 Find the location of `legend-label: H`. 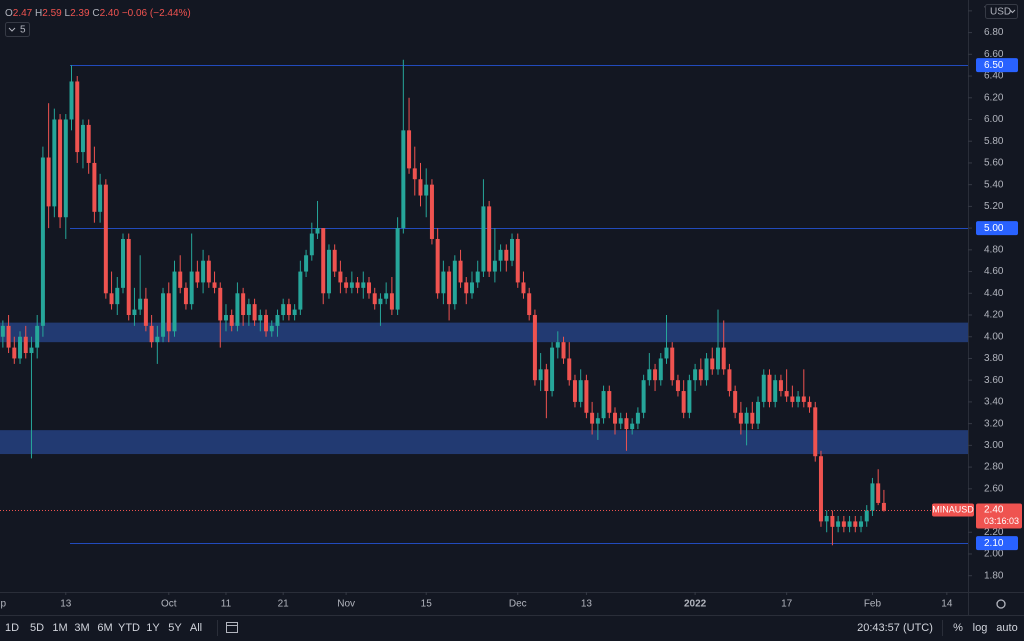

legend-label: H is located at coordinates (38, 13).